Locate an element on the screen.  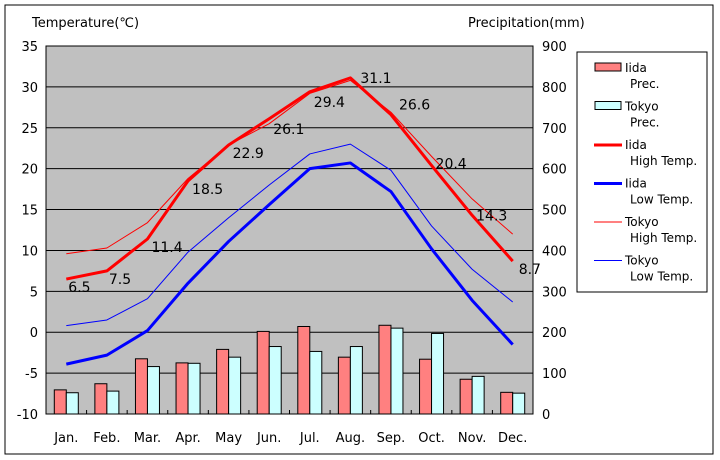
left-axis-title: Temperature(℃) is located at coordinates (85, 23).